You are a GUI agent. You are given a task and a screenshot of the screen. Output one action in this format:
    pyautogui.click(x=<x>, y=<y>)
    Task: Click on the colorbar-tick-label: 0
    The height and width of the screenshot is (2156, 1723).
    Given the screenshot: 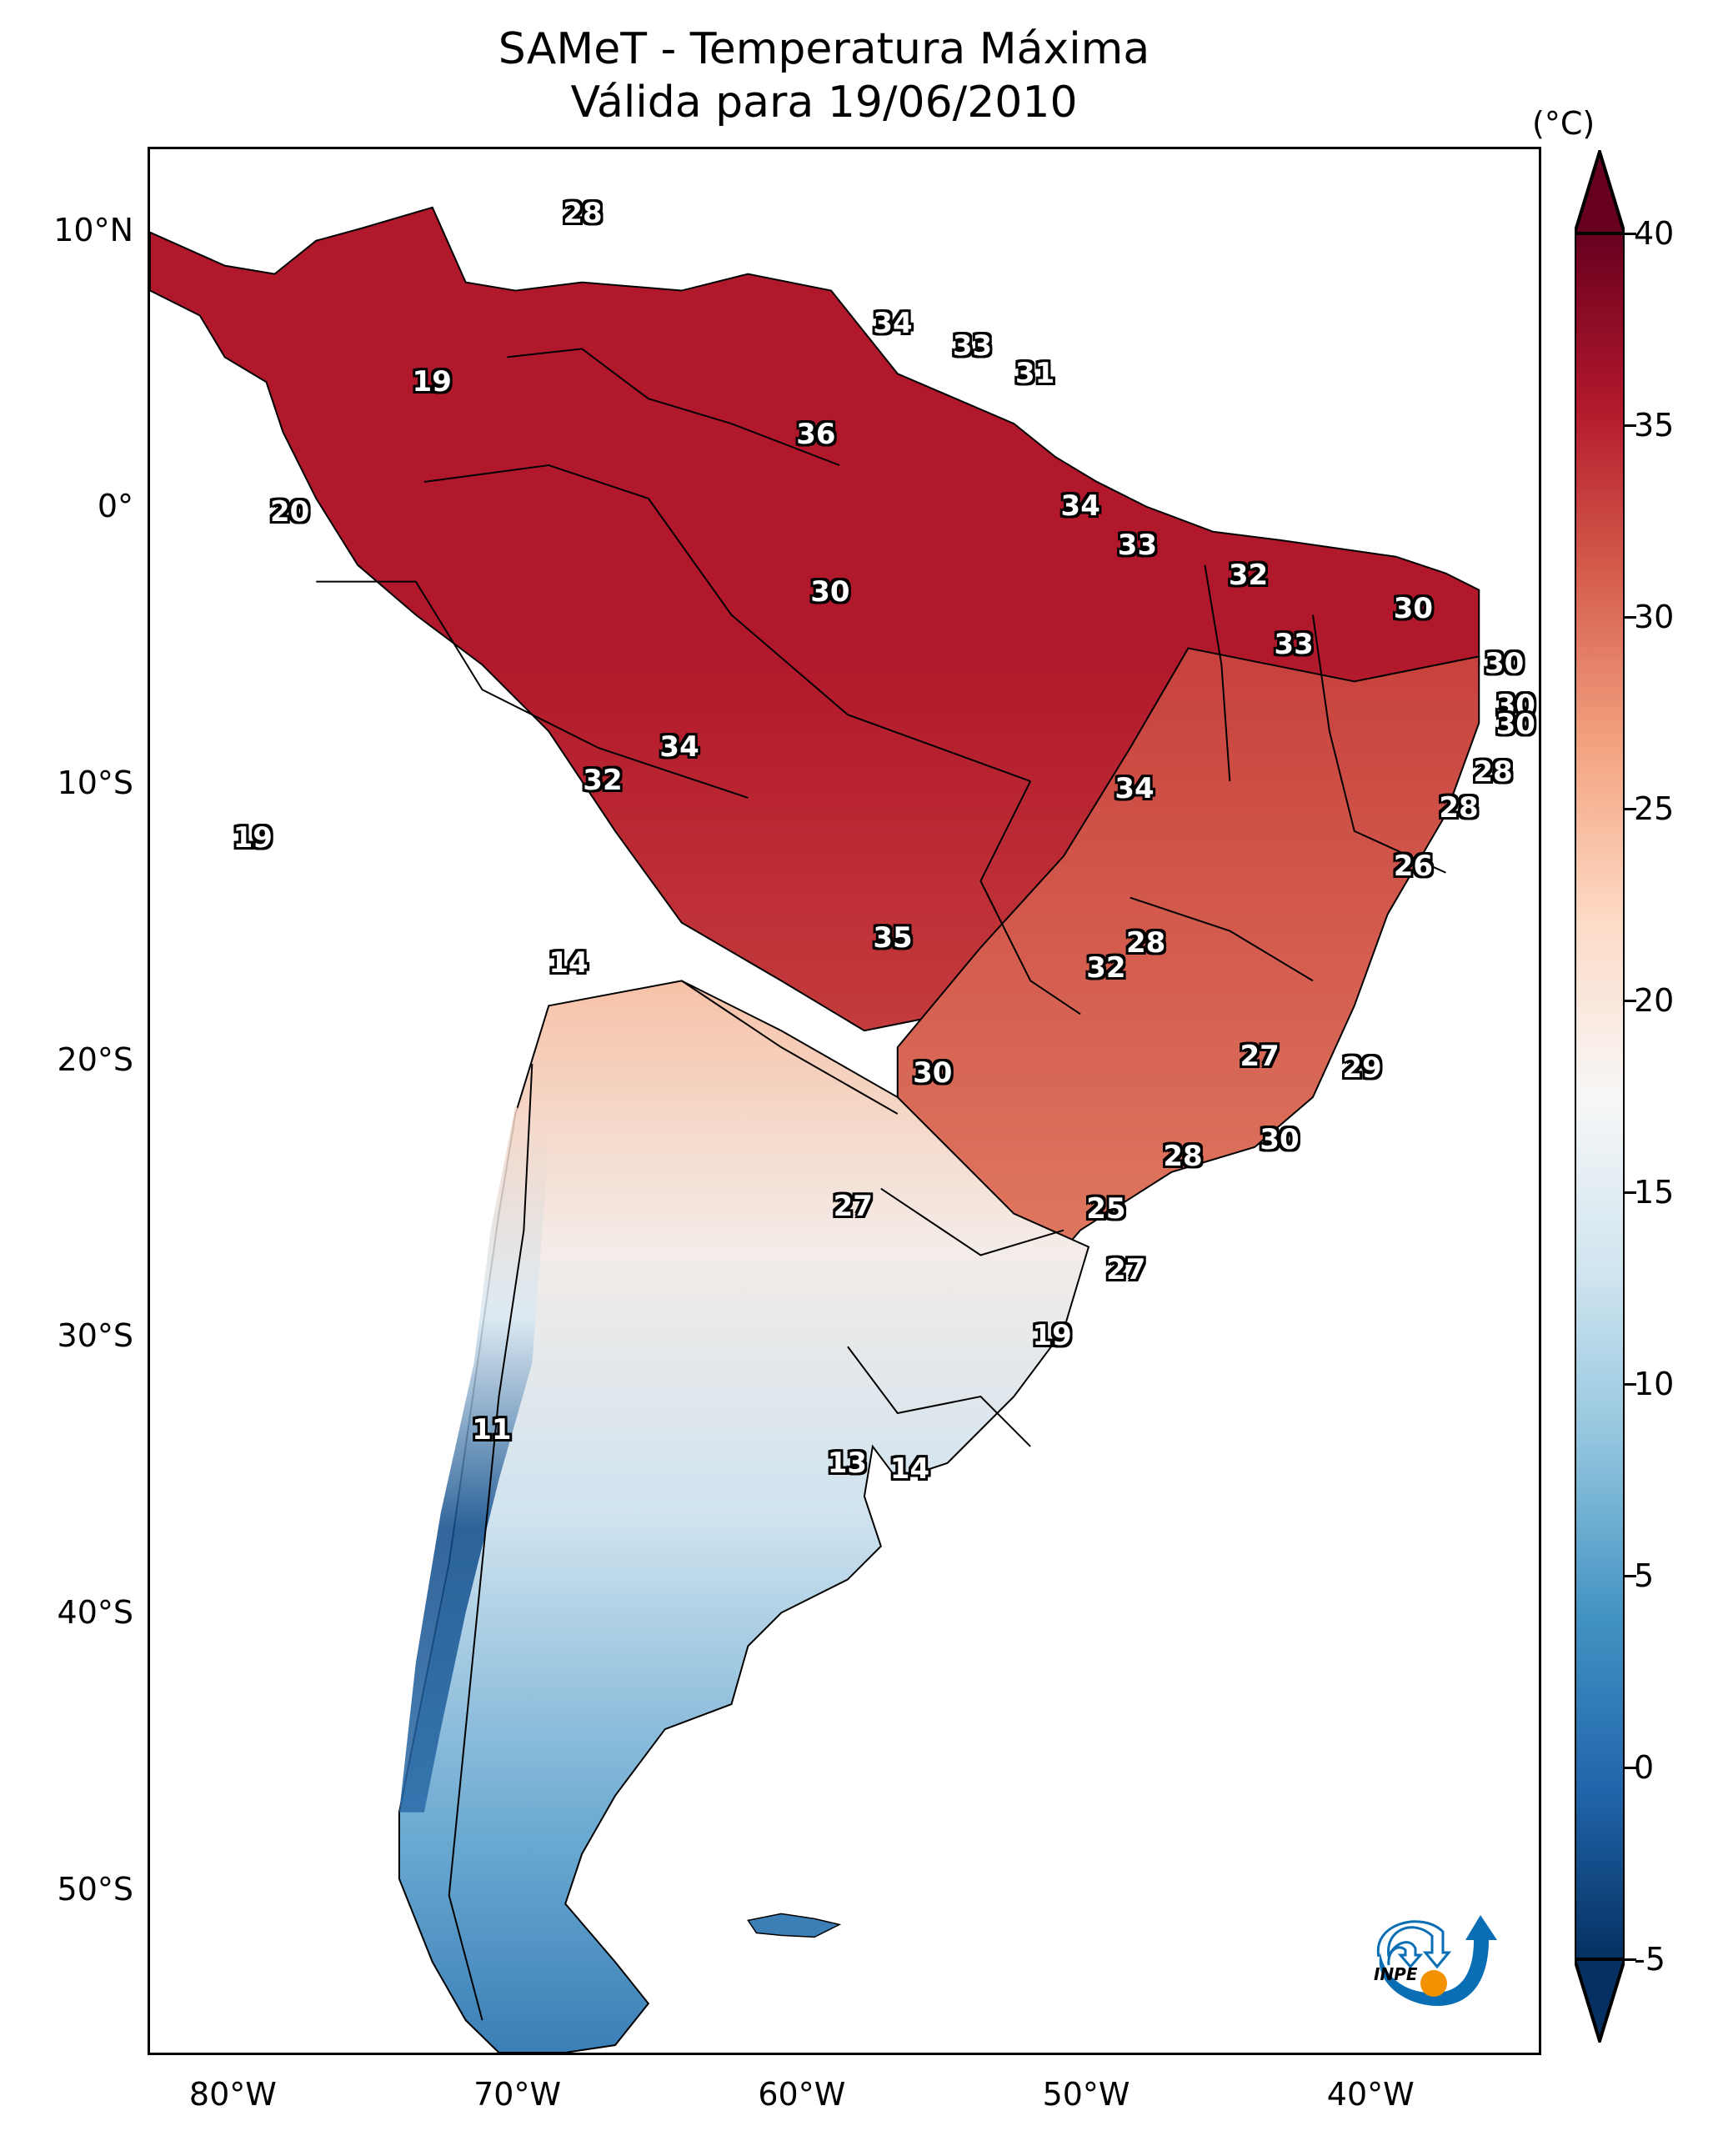 What is the action you would take?
    pyautogui.click(x=1644, y=1768)
    